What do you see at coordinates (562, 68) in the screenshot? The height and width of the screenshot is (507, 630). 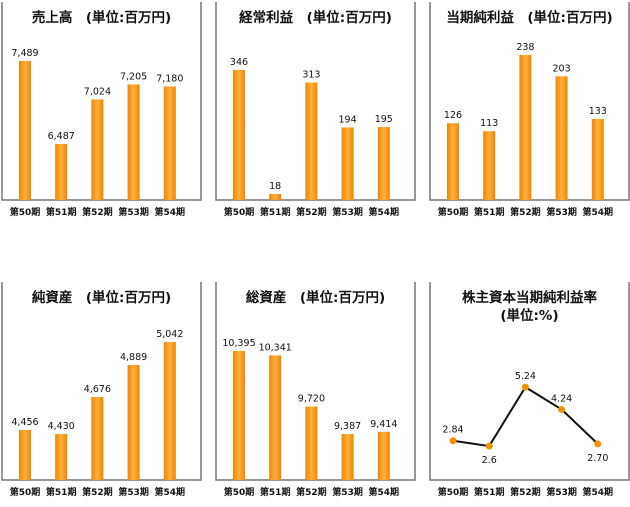 I see `data-label: 203` at bounding box center [562, 68].